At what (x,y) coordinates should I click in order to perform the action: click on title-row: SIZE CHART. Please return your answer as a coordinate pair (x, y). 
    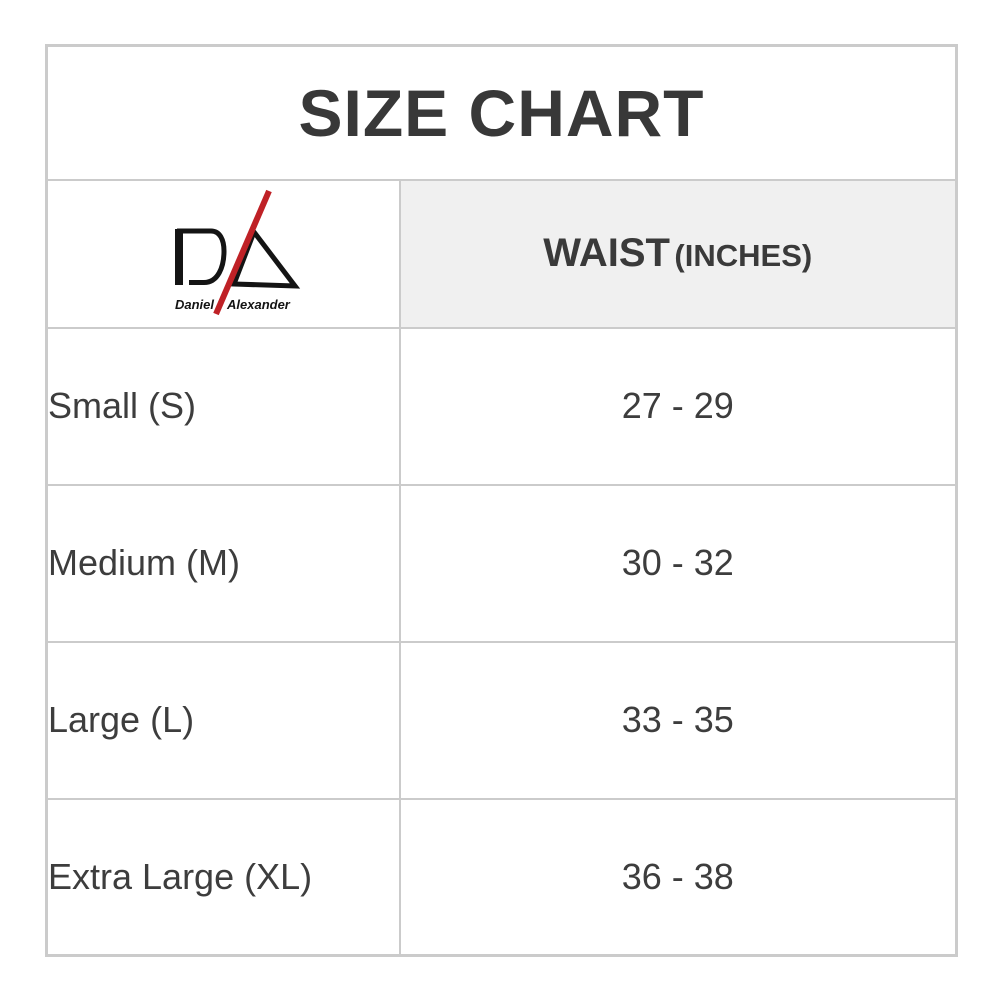
    Looking at the image, I should click on (501, 112).